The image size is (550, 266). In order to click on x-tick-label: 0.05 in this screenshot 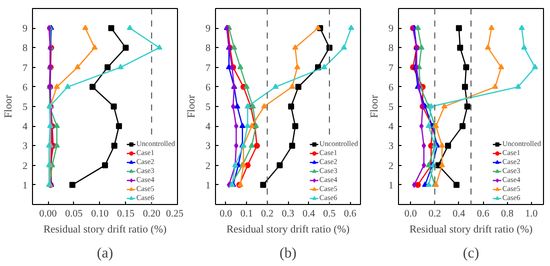, I will do `click(74, 214)`.